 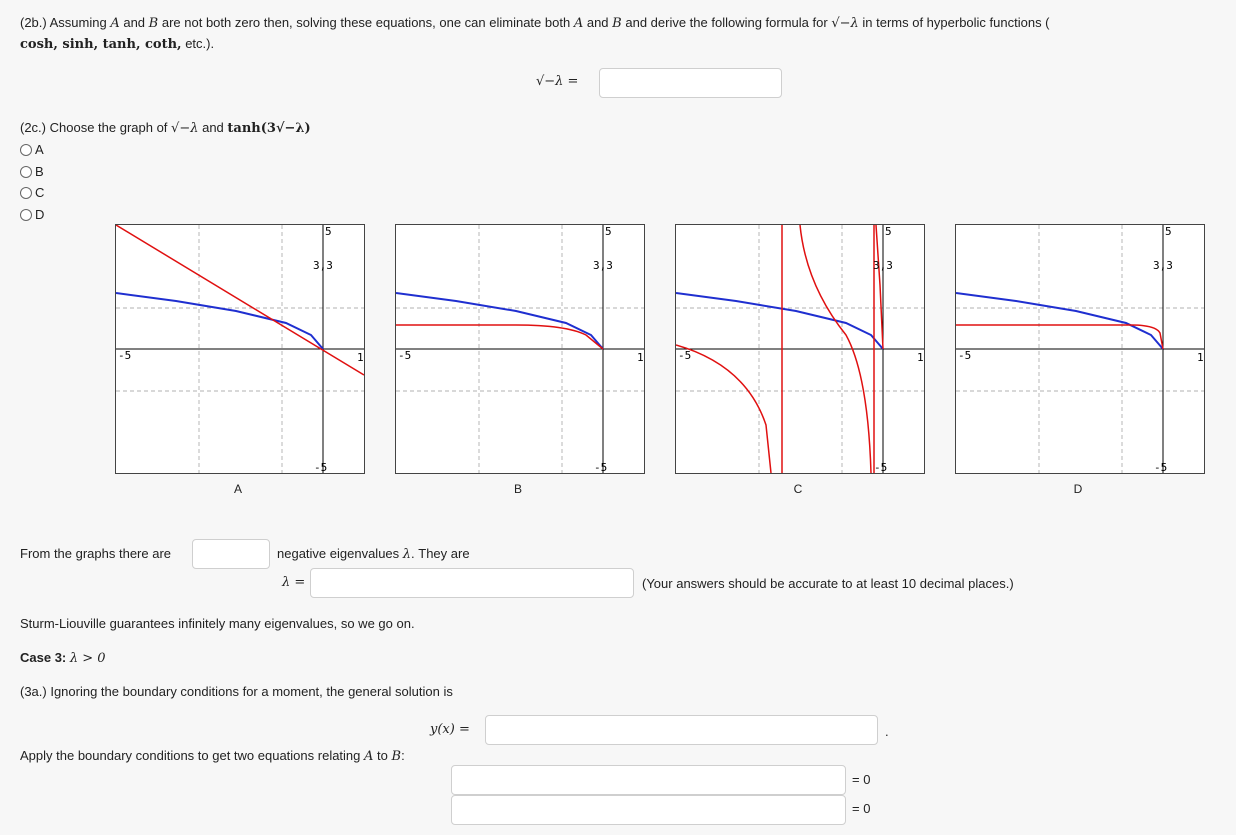 What do you see at coordinates (396, 756) in the screenshot?
I see `apply-var-B: B` at bounding box center [396, 756].